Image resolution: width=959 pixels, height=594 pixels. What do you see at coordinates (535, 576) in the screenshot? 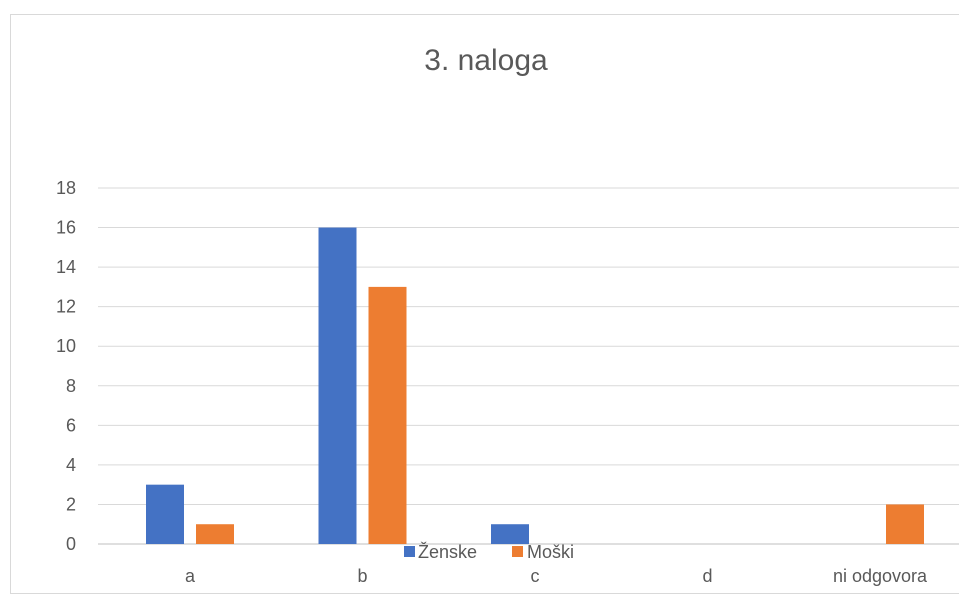
I see `x-tick-label: c` at bounding box center [535, 576].